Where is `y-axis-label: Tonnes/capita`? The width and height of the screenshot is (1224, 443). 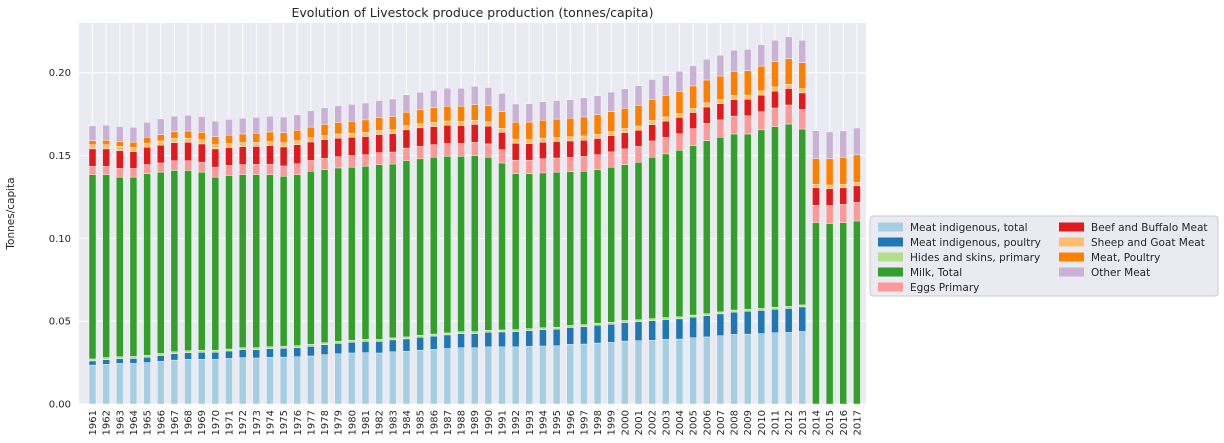
y-axis-label: Tonnes/capita is located at coordinates (11, 213).